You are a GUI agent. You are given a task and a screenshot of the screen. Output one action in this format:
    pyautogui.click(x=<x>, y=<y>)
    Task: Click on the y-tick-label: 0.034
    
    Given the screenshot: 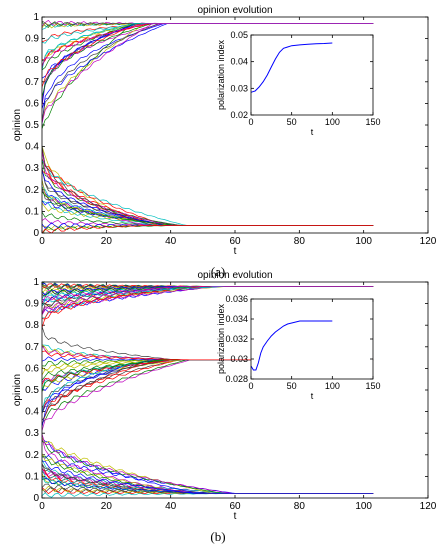 What is the action you would take?
    pyautogui.click(x=236, y=319)
    